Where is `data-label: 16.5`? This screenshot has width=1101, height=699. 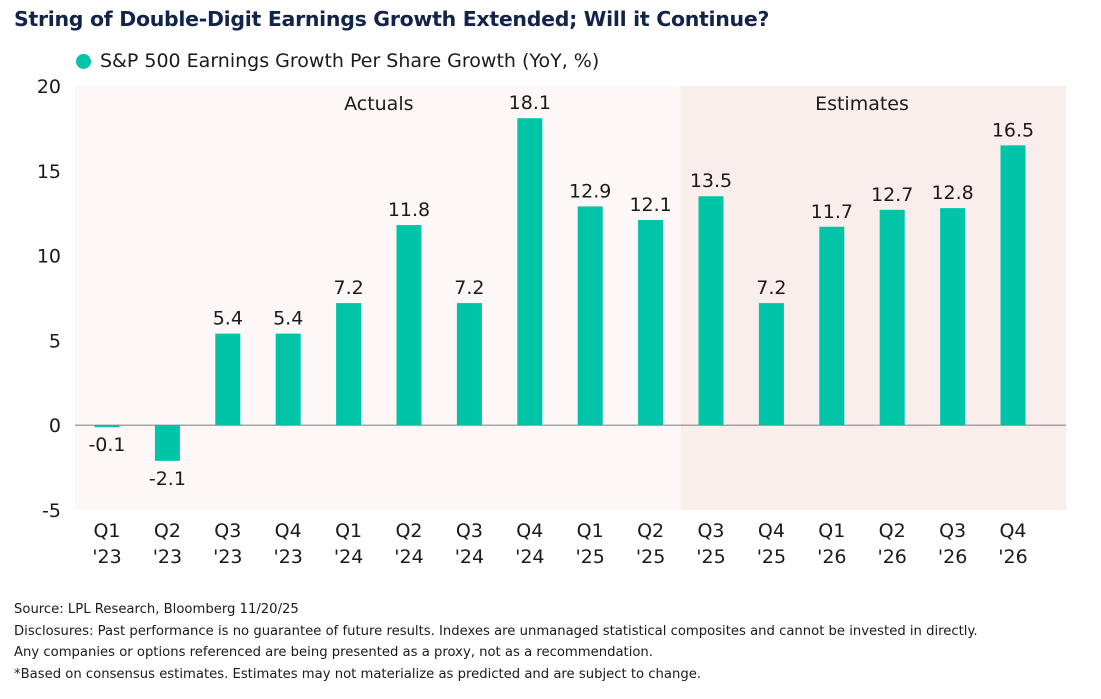 data-label: 16.5 is located at coordinates (1013, 130).